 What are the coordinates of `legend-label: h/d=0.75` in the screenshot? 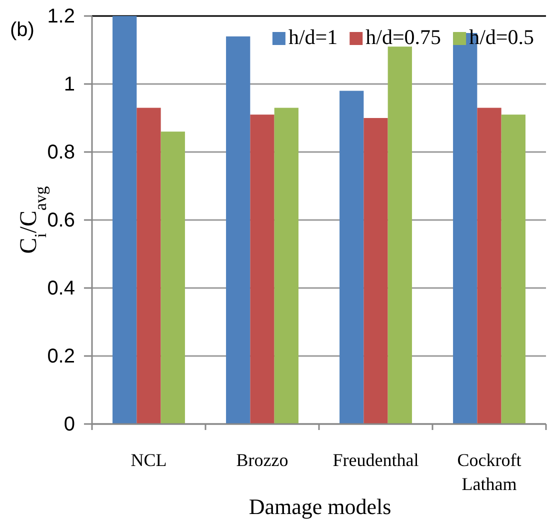 It's located at (404, 37).